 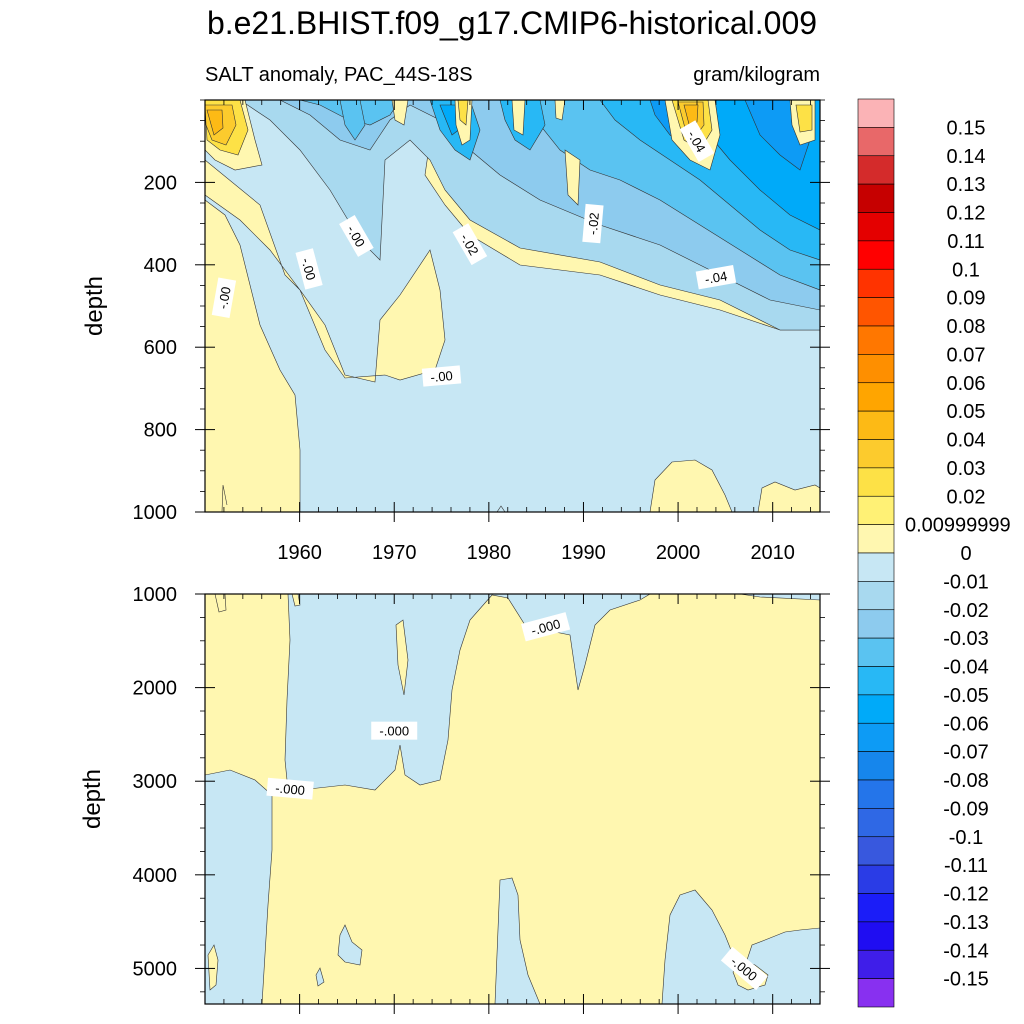 I want to click on colorbar-label: 0.05, so click(x=966, y=412).